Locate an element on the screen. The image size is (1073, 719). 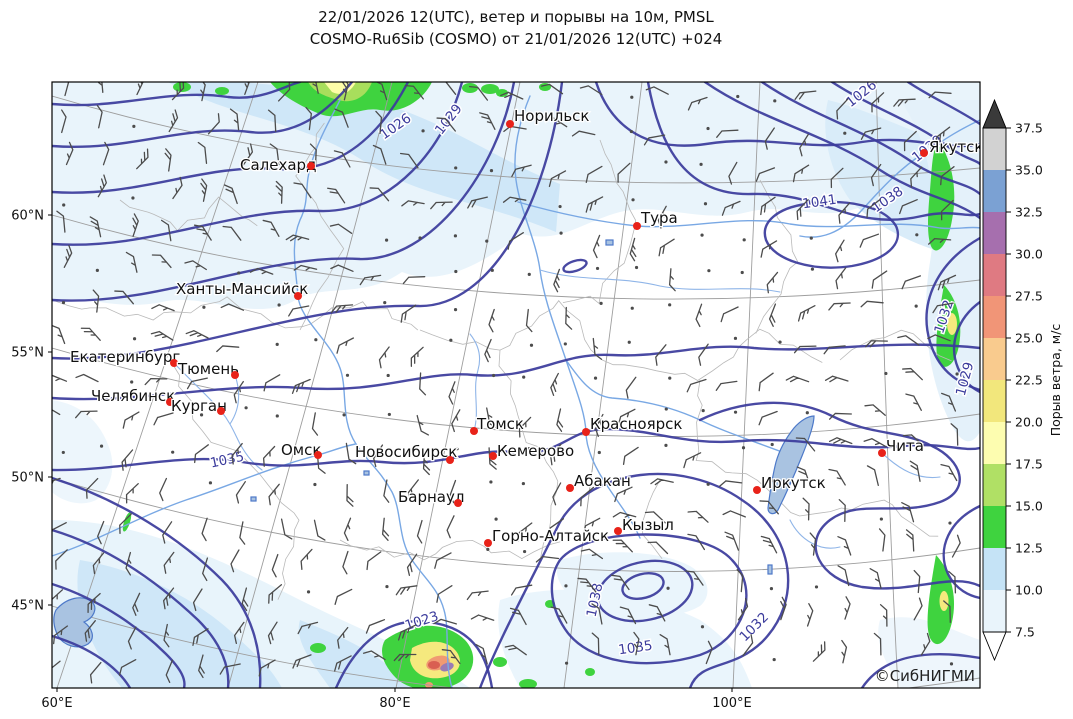
city-label: Горно-Алтайск is located at coordinates (550, 536).